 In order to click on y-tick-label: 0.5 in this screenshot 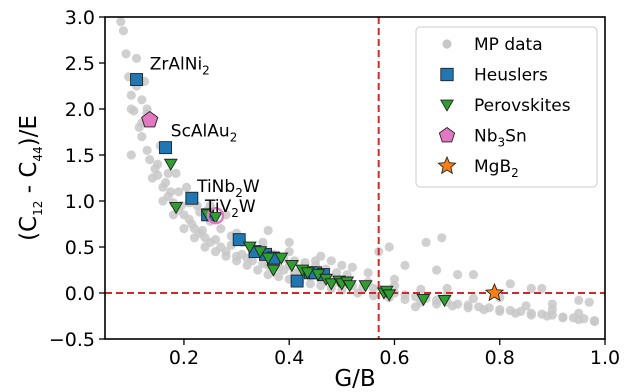, I will do `click(80, 248)`.